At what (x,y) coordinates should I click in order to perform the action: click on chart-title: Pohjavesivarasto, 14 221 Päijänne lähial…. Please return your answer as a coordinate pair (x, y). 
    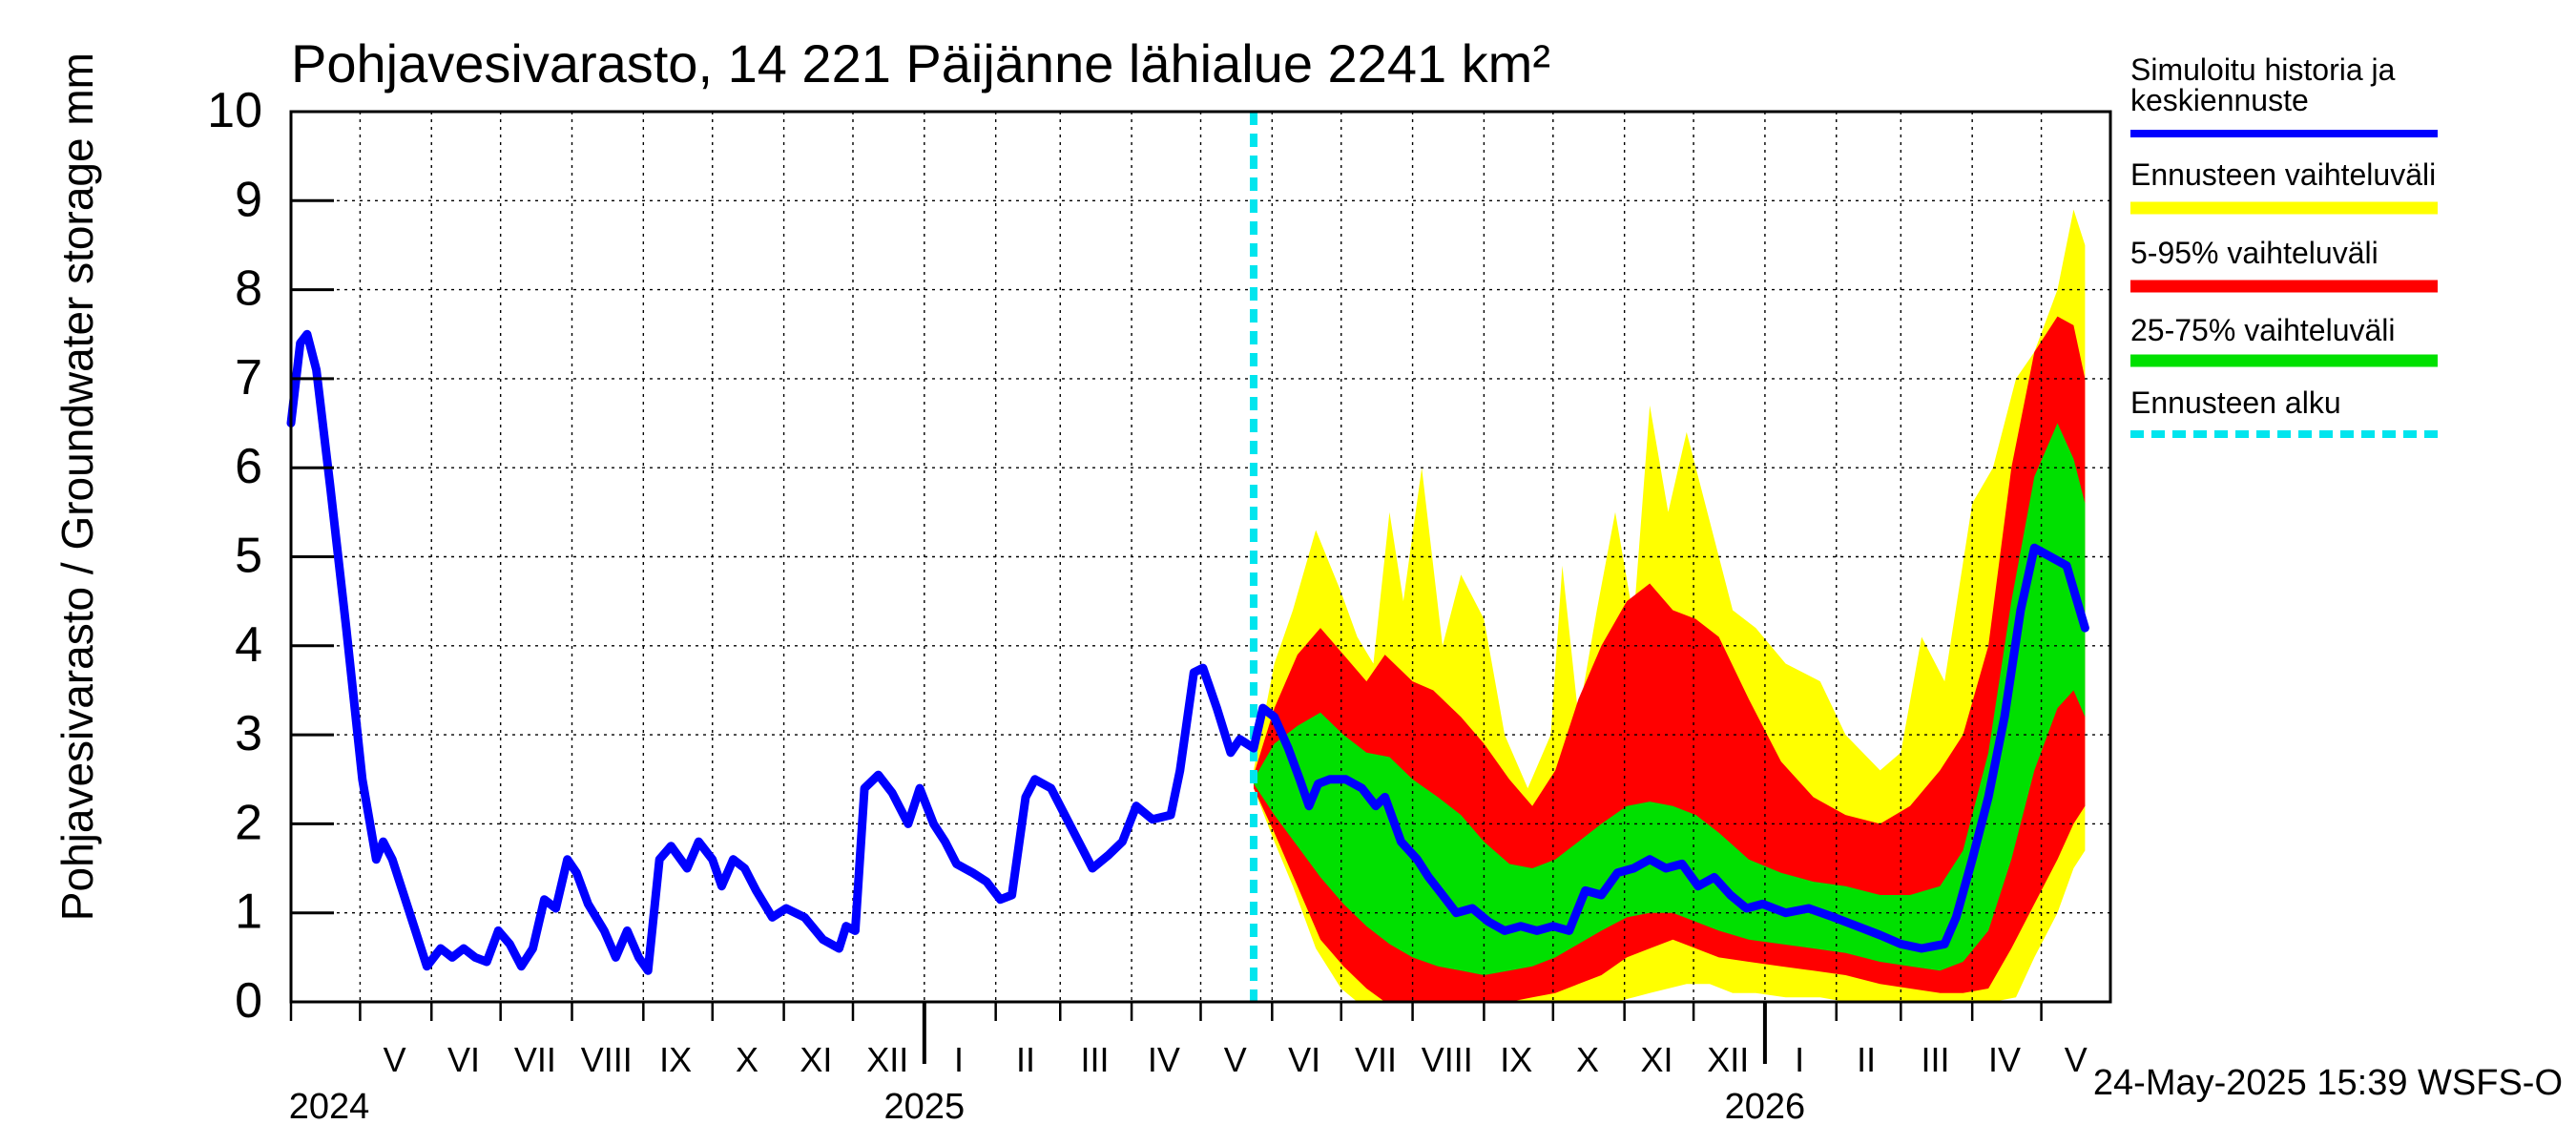
    Looking at the image, I should click on (920, 63).